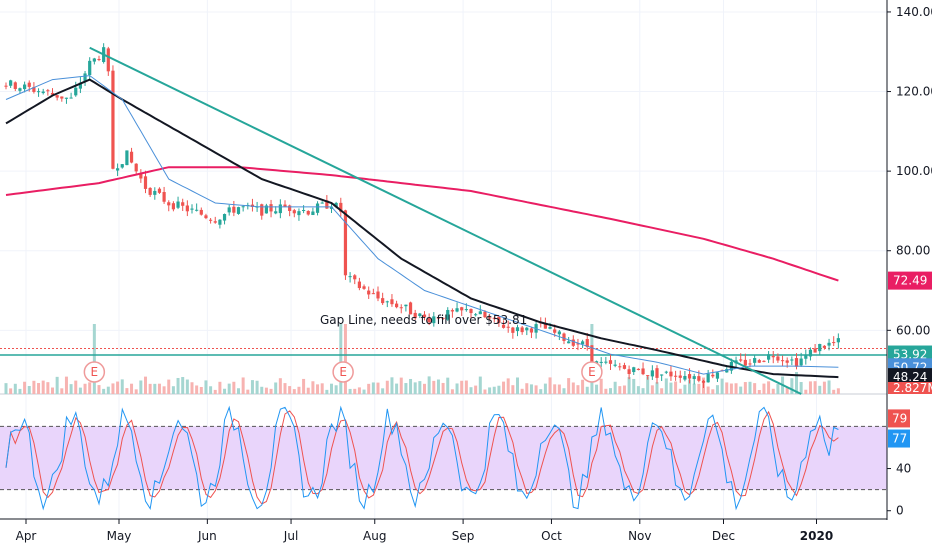 This screenshot has height=550, width=932. Describe the element at coordinates (374, 536) in the screenshot. I see `time-tick-label: Aug` at that location.